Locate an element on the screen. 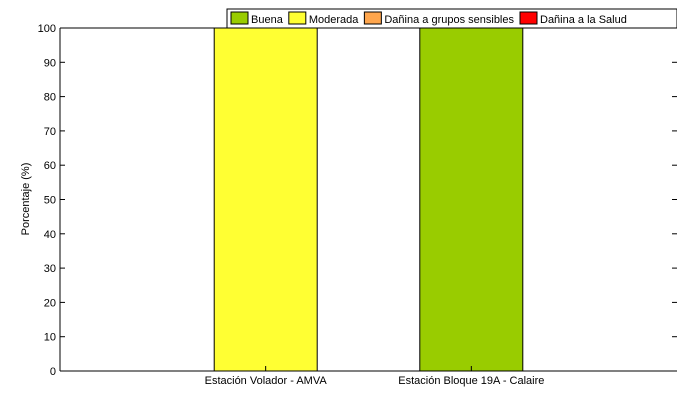 The height and width of the screenshot is (393, 677). y-tick-label: 20 is located at coordinates (50, 303).